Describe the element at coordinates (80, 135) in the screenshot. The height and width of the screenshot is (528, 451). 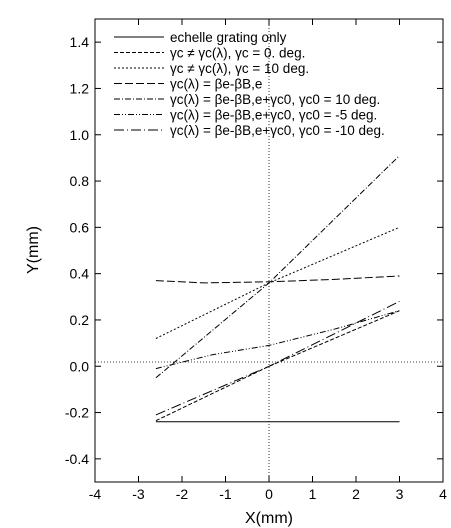
I see `y-tick-label: 1.0` at that location.